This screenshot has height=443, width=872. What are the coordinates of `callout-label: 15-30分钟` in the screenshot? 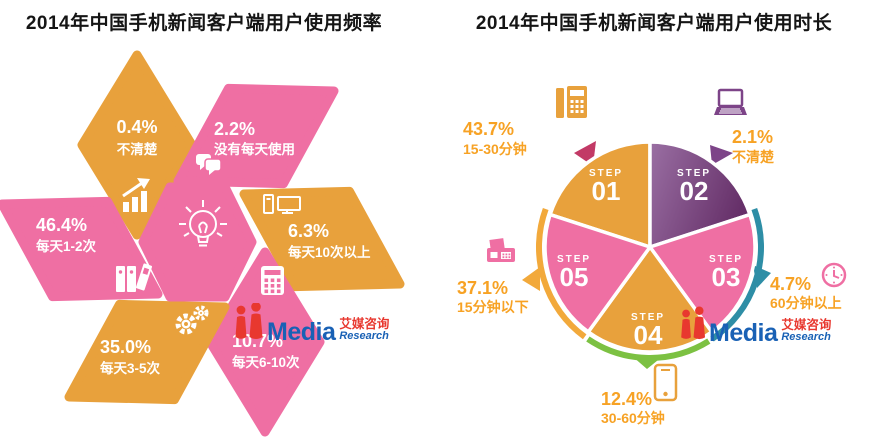 It's located at (495, 149).